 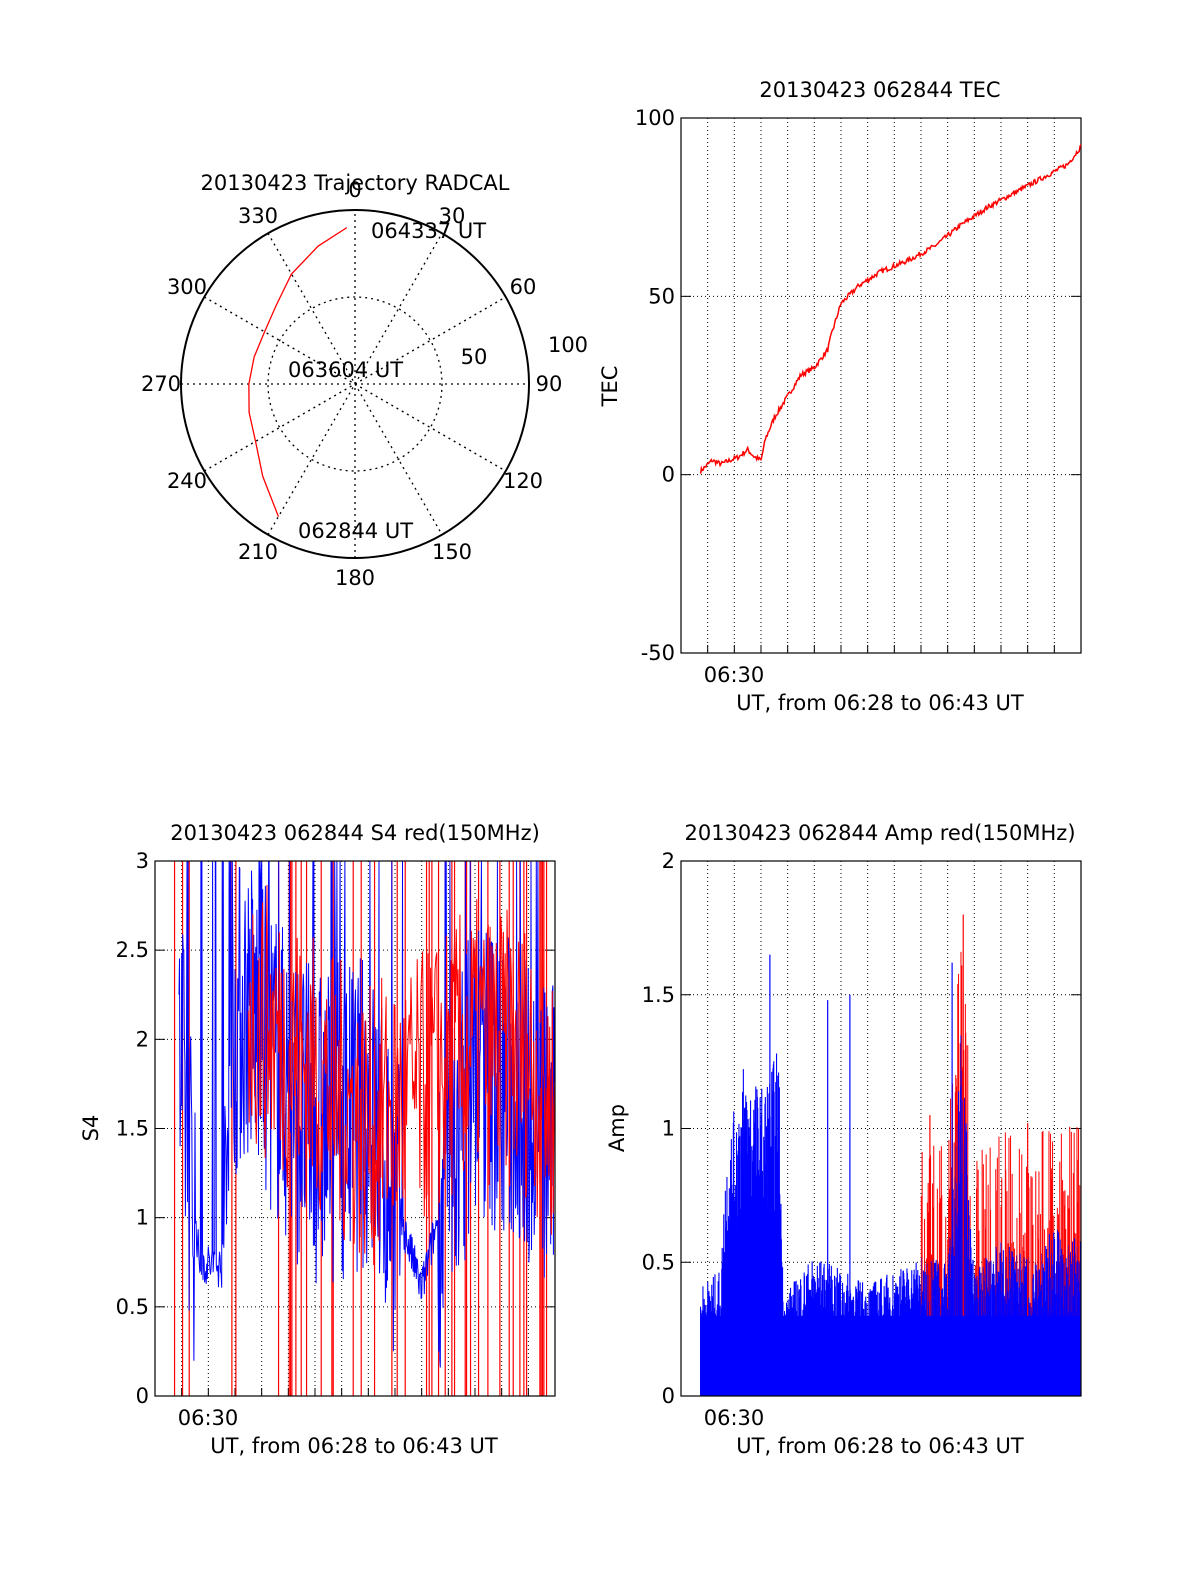 I want to click on s4-y-tick-label: 0, so click(x=142, y=1396).